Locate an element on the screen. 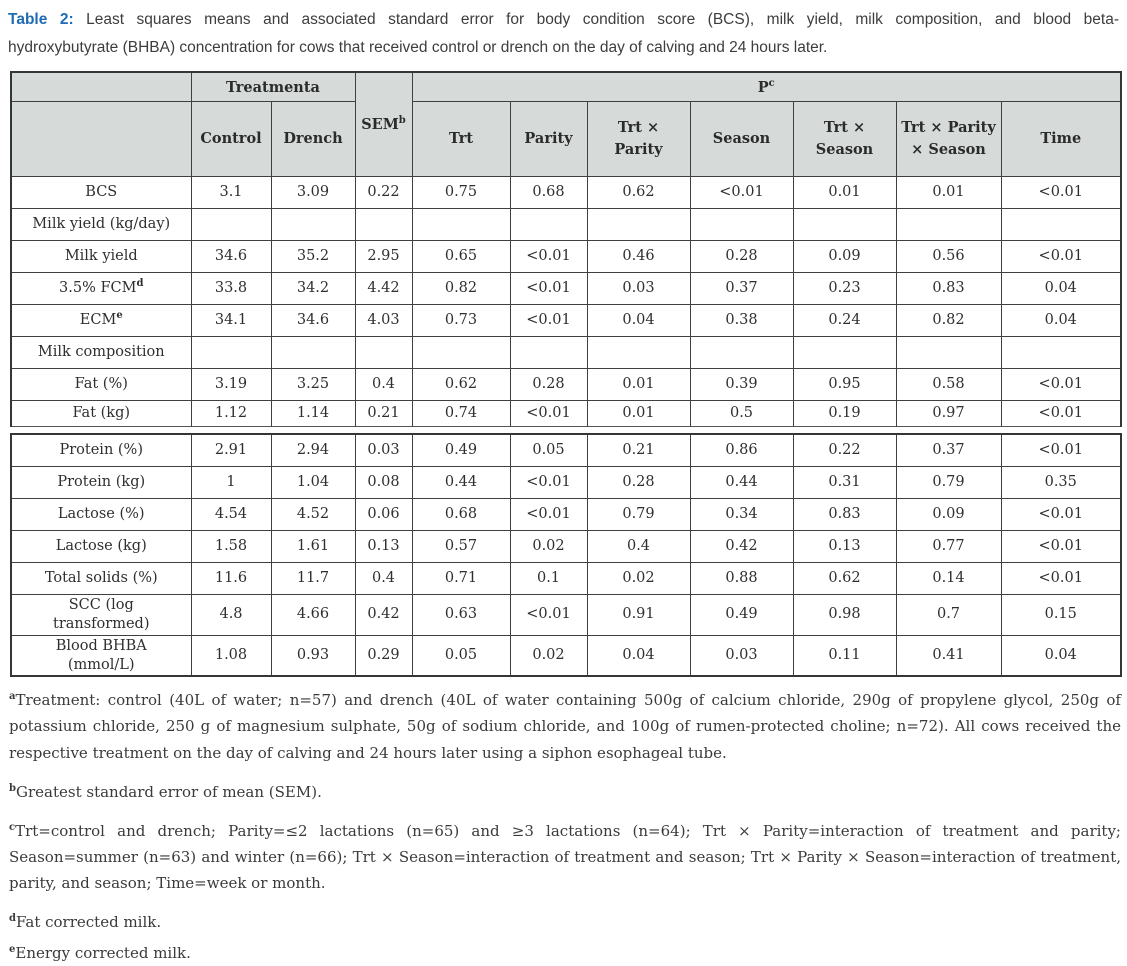  table-row: Milk composition is located at coordinates (566, 352).